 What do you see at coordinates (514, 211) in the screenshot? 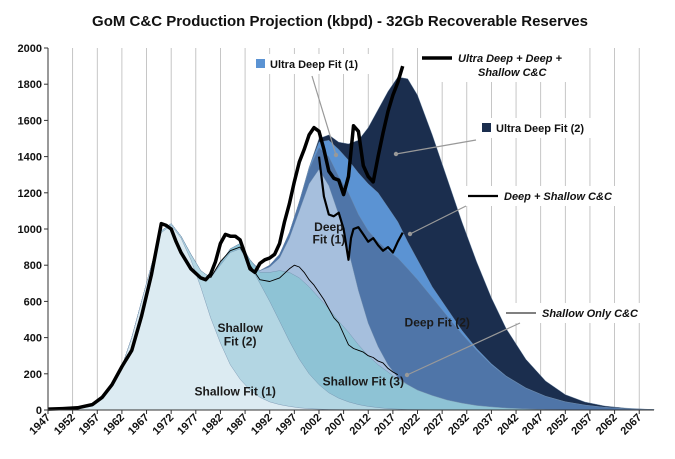
I see `legend-item-deep-shallow-c-c: Deep + Shallow C&C` at bounding box center [514, 211].